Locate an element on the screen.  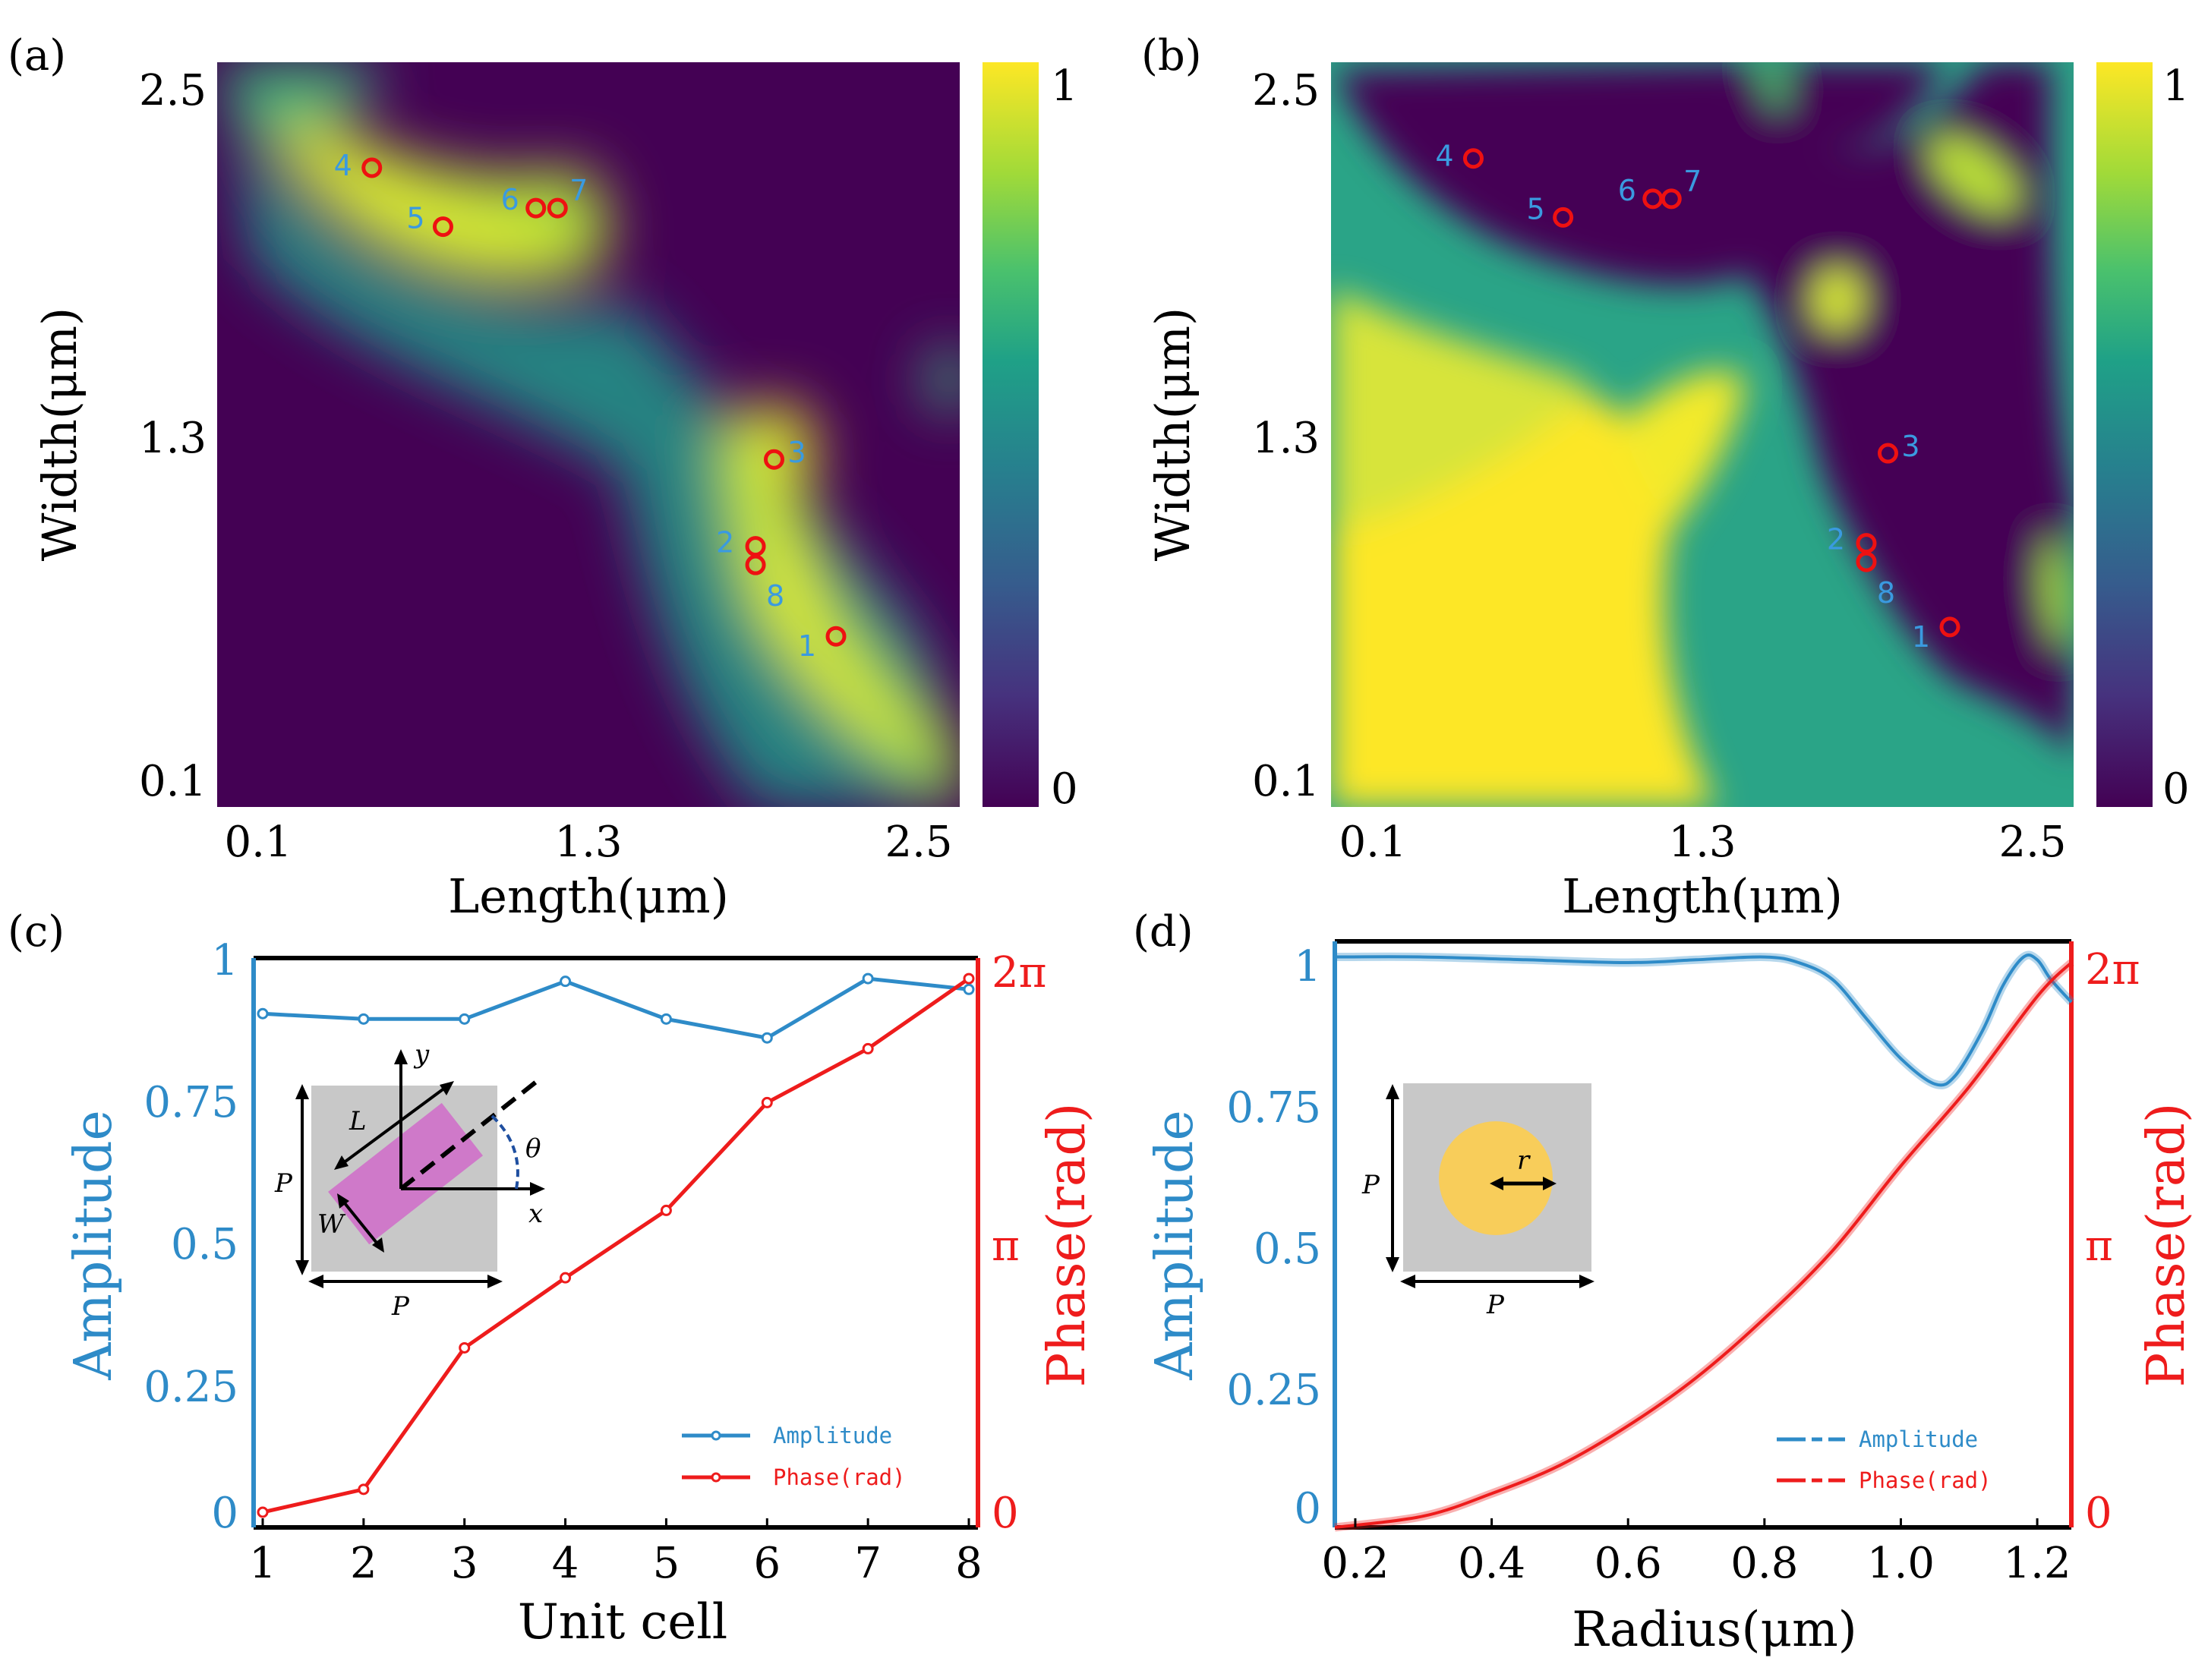
xtick-label: 4 is located at coordinates (565, 1563).